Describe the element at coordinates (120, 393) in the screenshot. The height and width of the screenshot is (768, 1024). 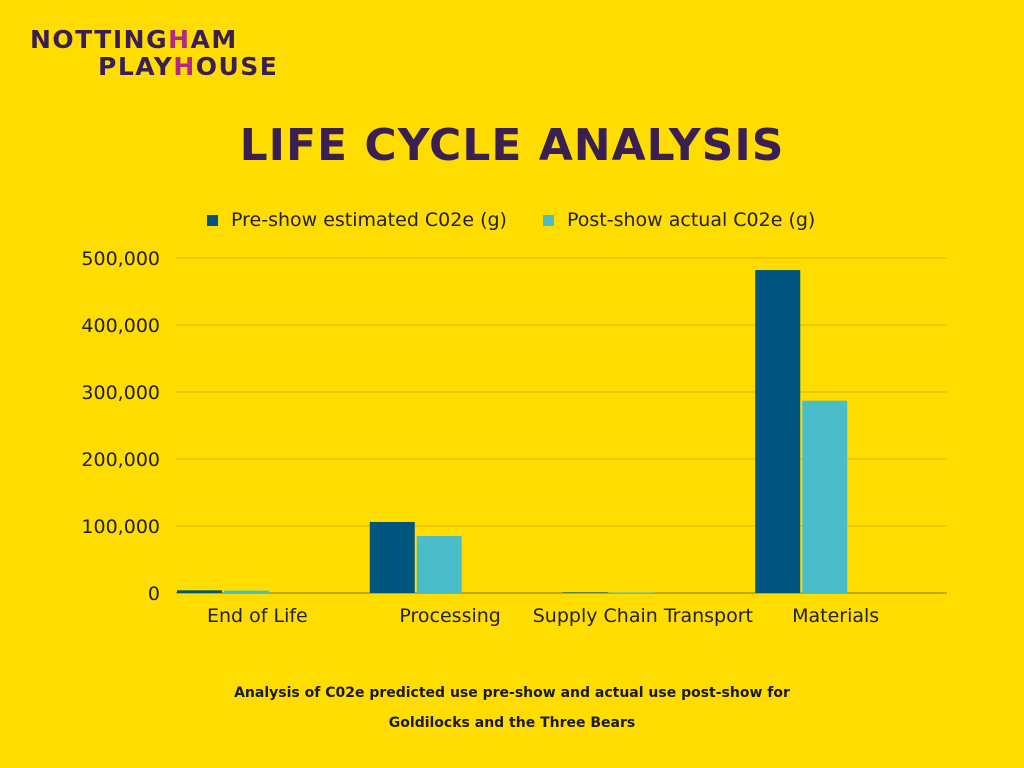
I see `y-tick-label: 300,000` at that location.